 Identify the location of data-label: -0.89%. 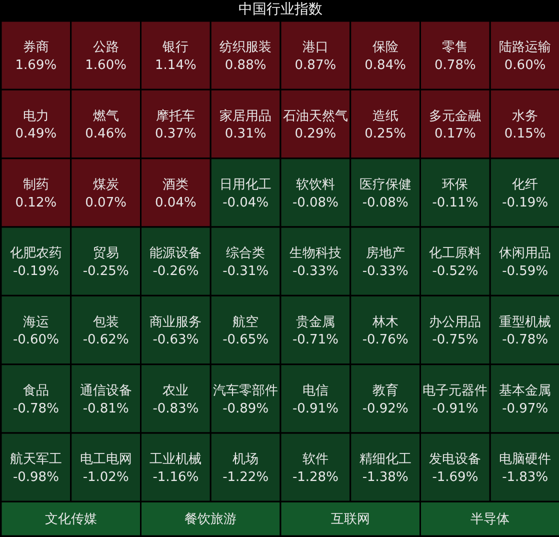
(245, 408).